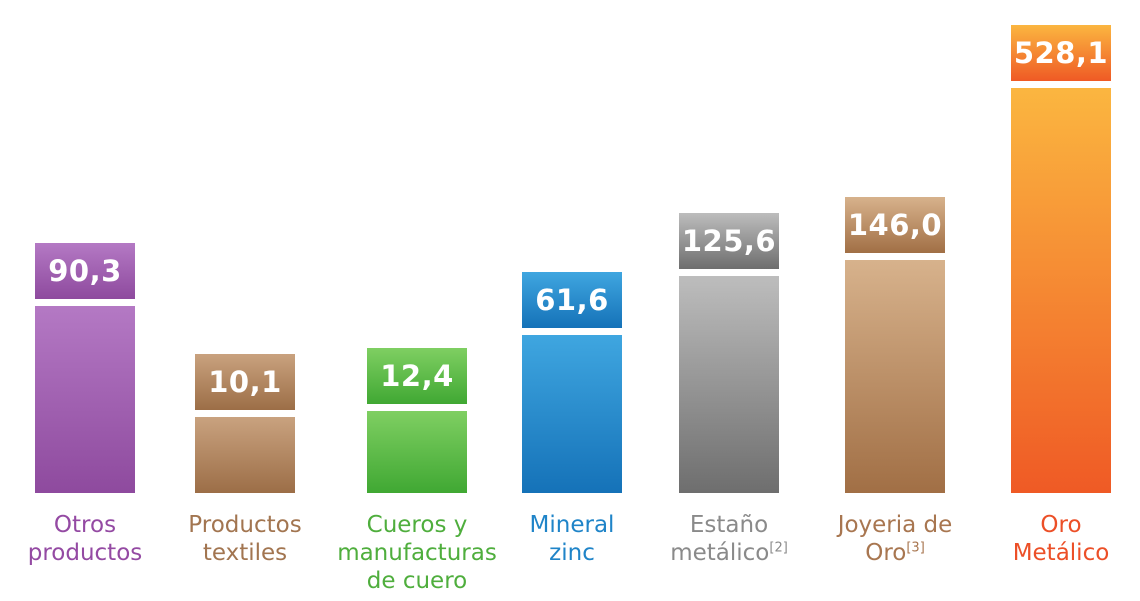 The height and width of the screenshot is (601, 1140). I want to click on value-label: 12,4, so click(417, 376).